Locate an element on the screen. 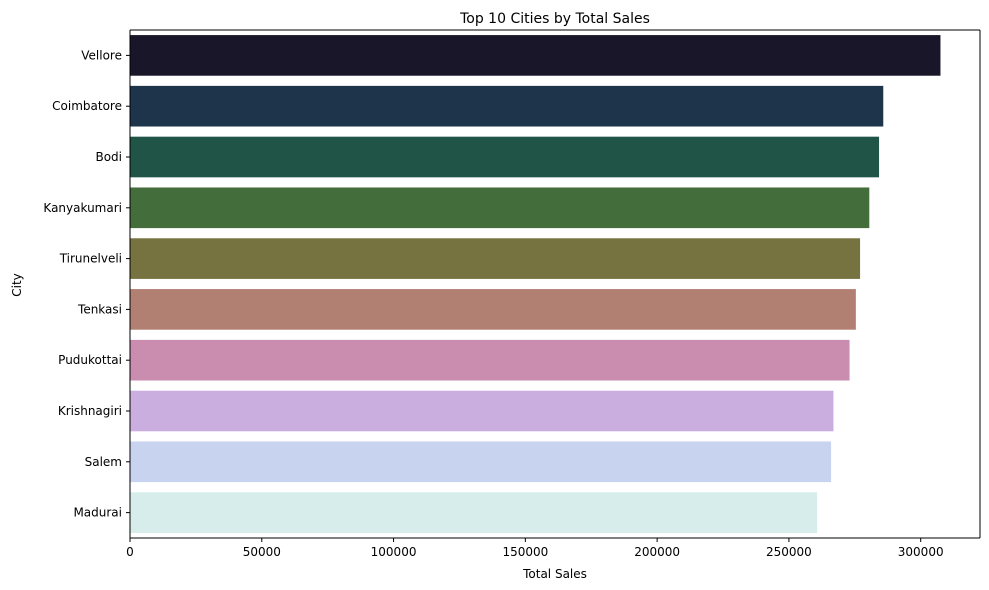 The image size is (989, 590). bar-madurai is located at coordinates (474, 512).